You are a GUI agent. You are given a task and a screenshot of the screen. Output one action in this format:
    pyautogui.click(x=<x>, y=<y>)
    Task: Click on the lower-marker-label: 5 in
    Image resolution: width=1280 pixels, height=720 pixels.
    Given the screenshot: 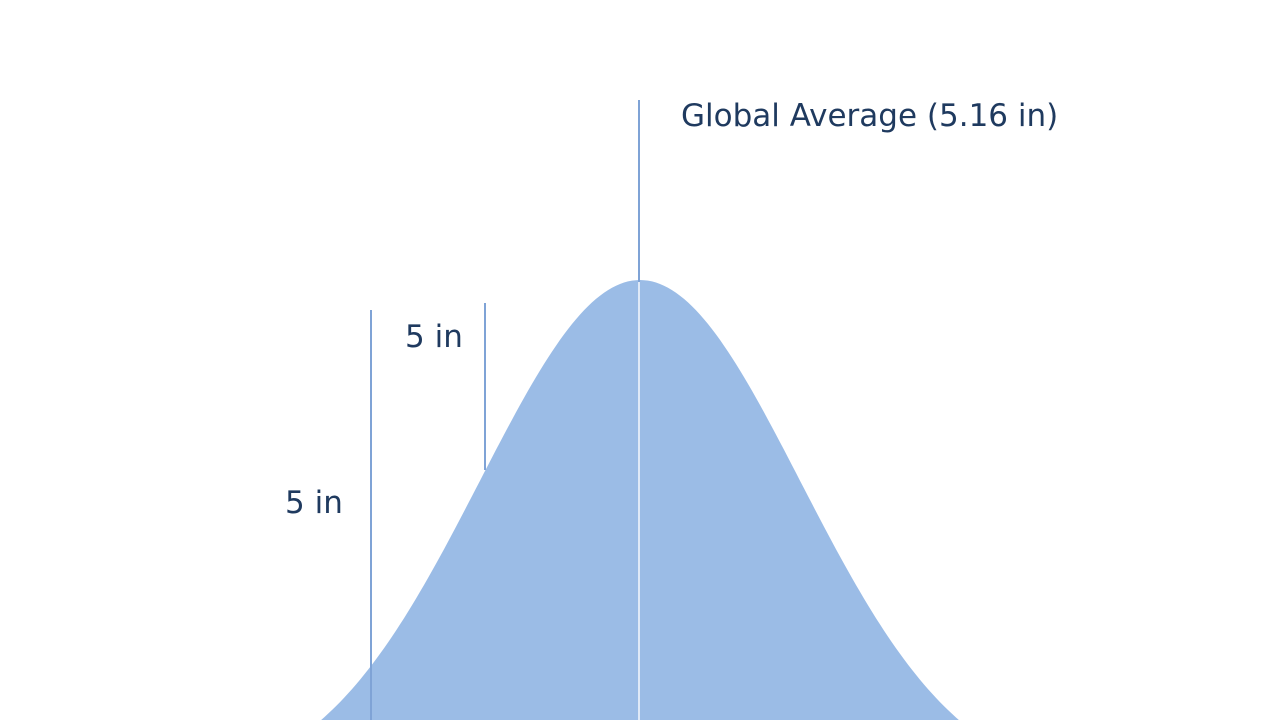 What is the action you would take?
    pyautogui.click(x=314, y=503)
    